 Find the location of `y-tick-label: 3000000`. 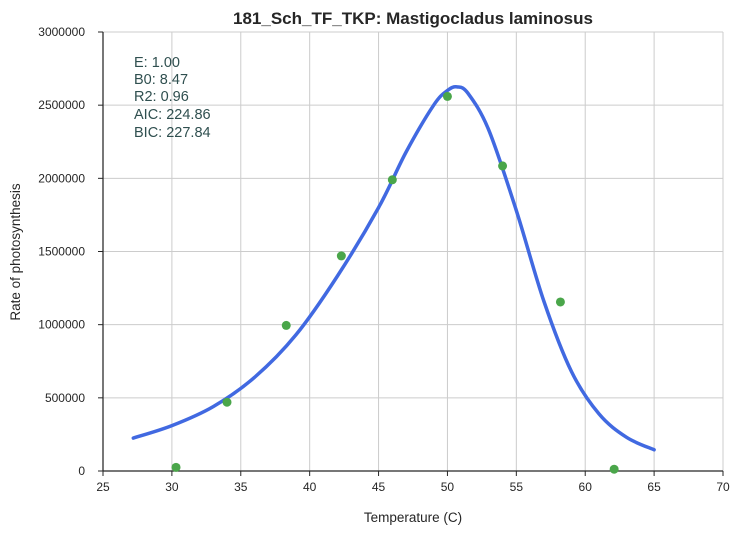

y-tick-label: 3000000 is located at coordinates (61, 32).